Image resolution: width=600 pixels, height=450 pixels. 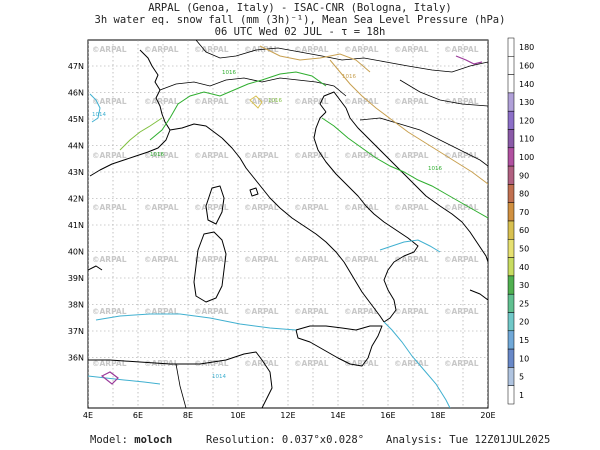 What do you see at coordinates (526, 47) in the screenshot?
I see `colorbar-level-label: 180` at bounding box center [526, 47].